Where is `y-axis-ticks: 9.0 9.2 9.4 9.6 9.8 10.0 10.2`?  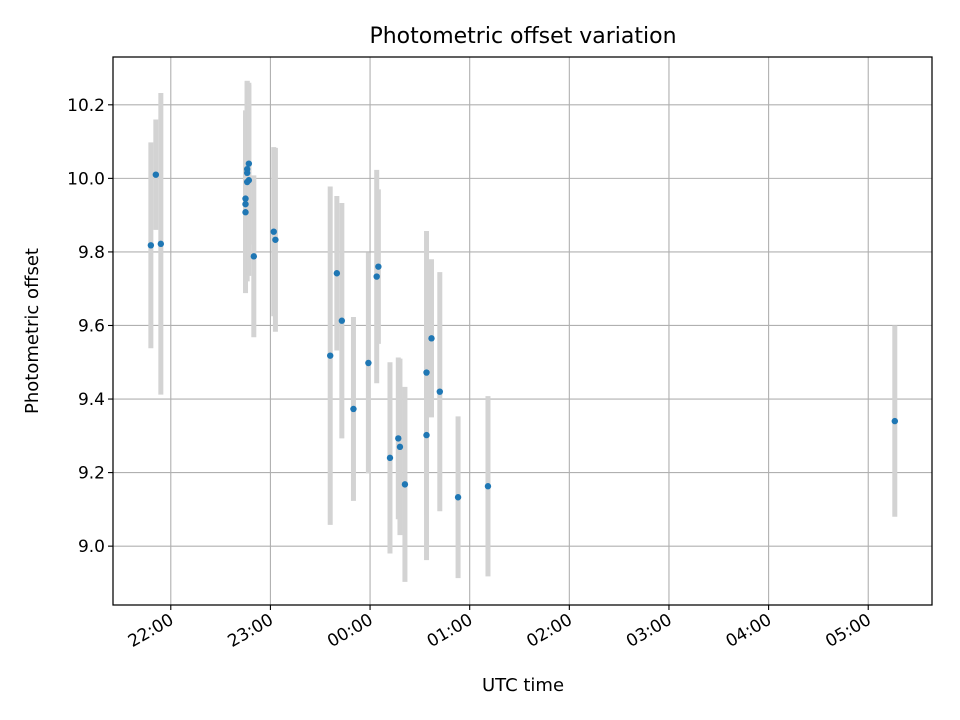 y-axis-ticks: 9.0 9.2 9.4 9.6 9.8 10.0 10.2 is located at coordinates (90, 326).